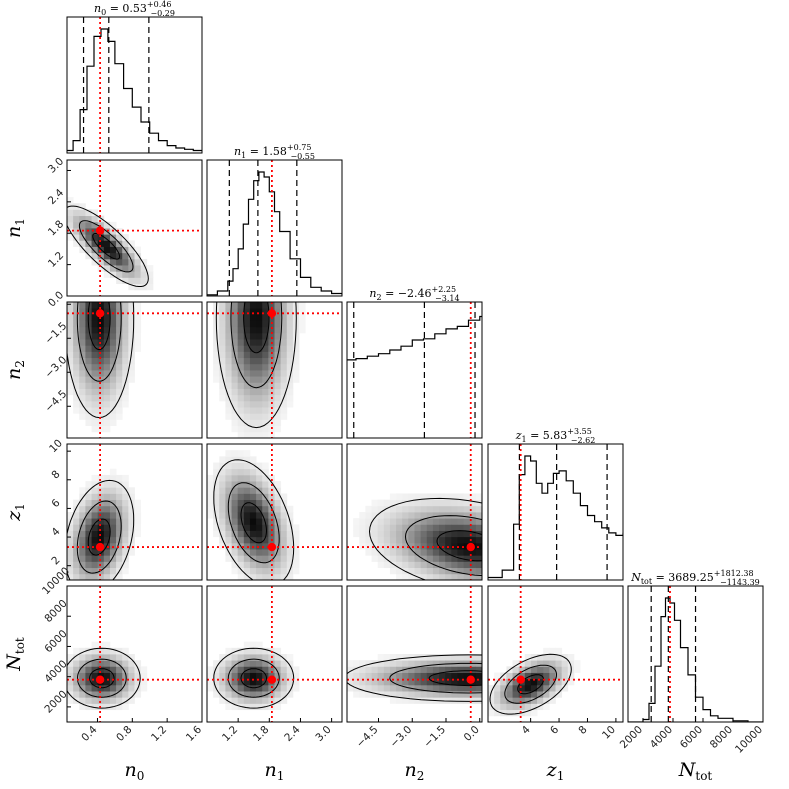 The height and width of the screenshot is (789, 789). What do you see at coordinates (415, 771) in the screenshot?
I see `x-axis-label-n2: n2` at bounding box center [415, 771].